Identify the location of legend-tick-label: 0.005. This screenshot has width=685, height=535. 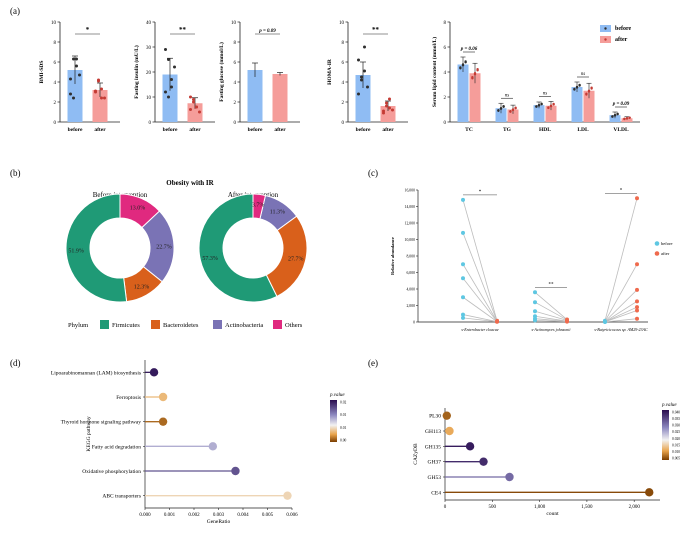
(676, 459).